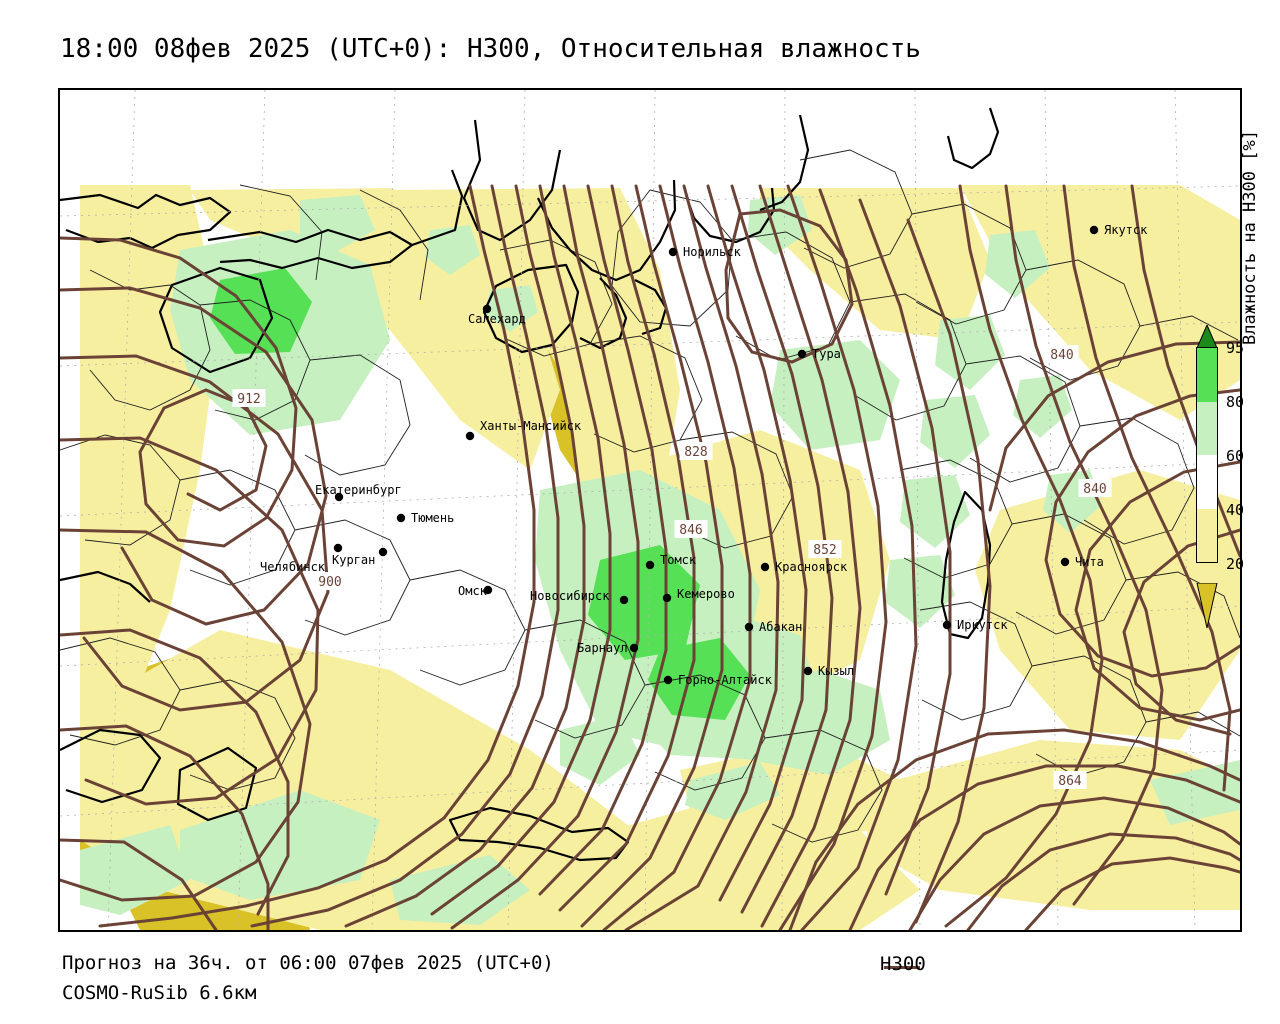  Describe the element at coordinates (780, 627) in the screenshot. I see `city-label: Абакан` at that location.